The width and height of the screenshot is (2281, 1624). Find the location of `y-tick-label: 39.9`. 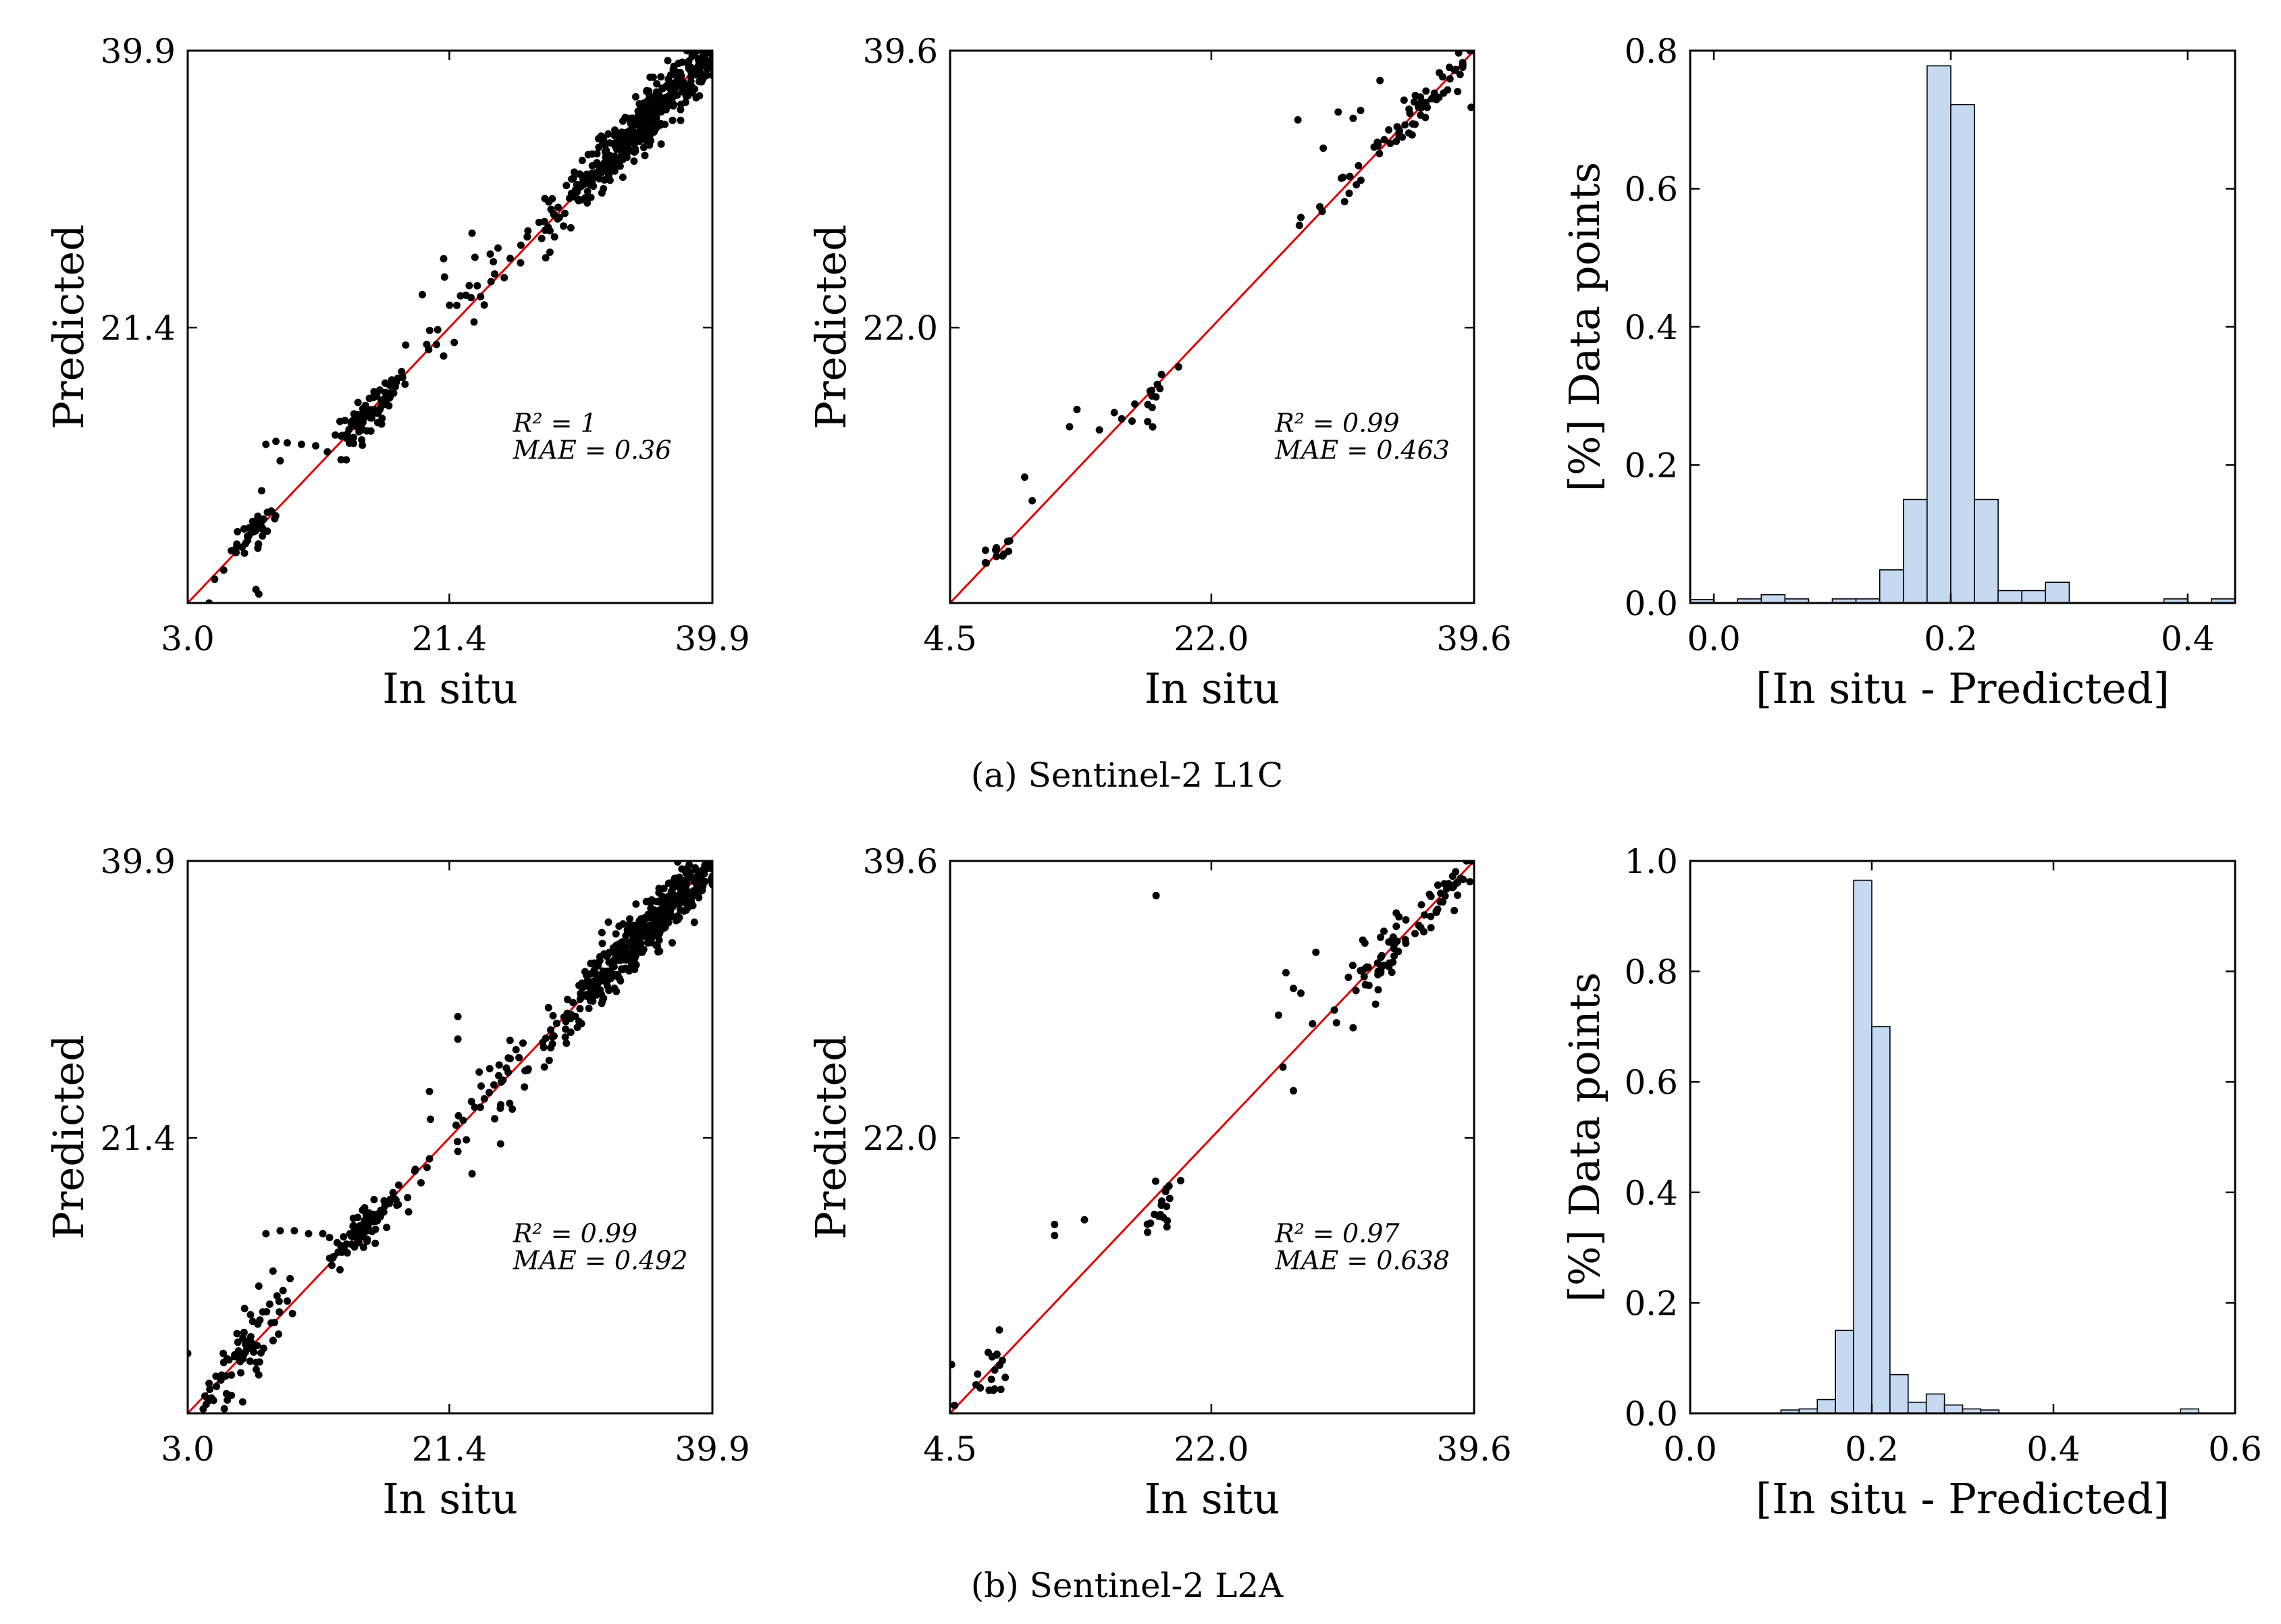

y-tick-label: 39.9 is located at coordinates (138, 52).